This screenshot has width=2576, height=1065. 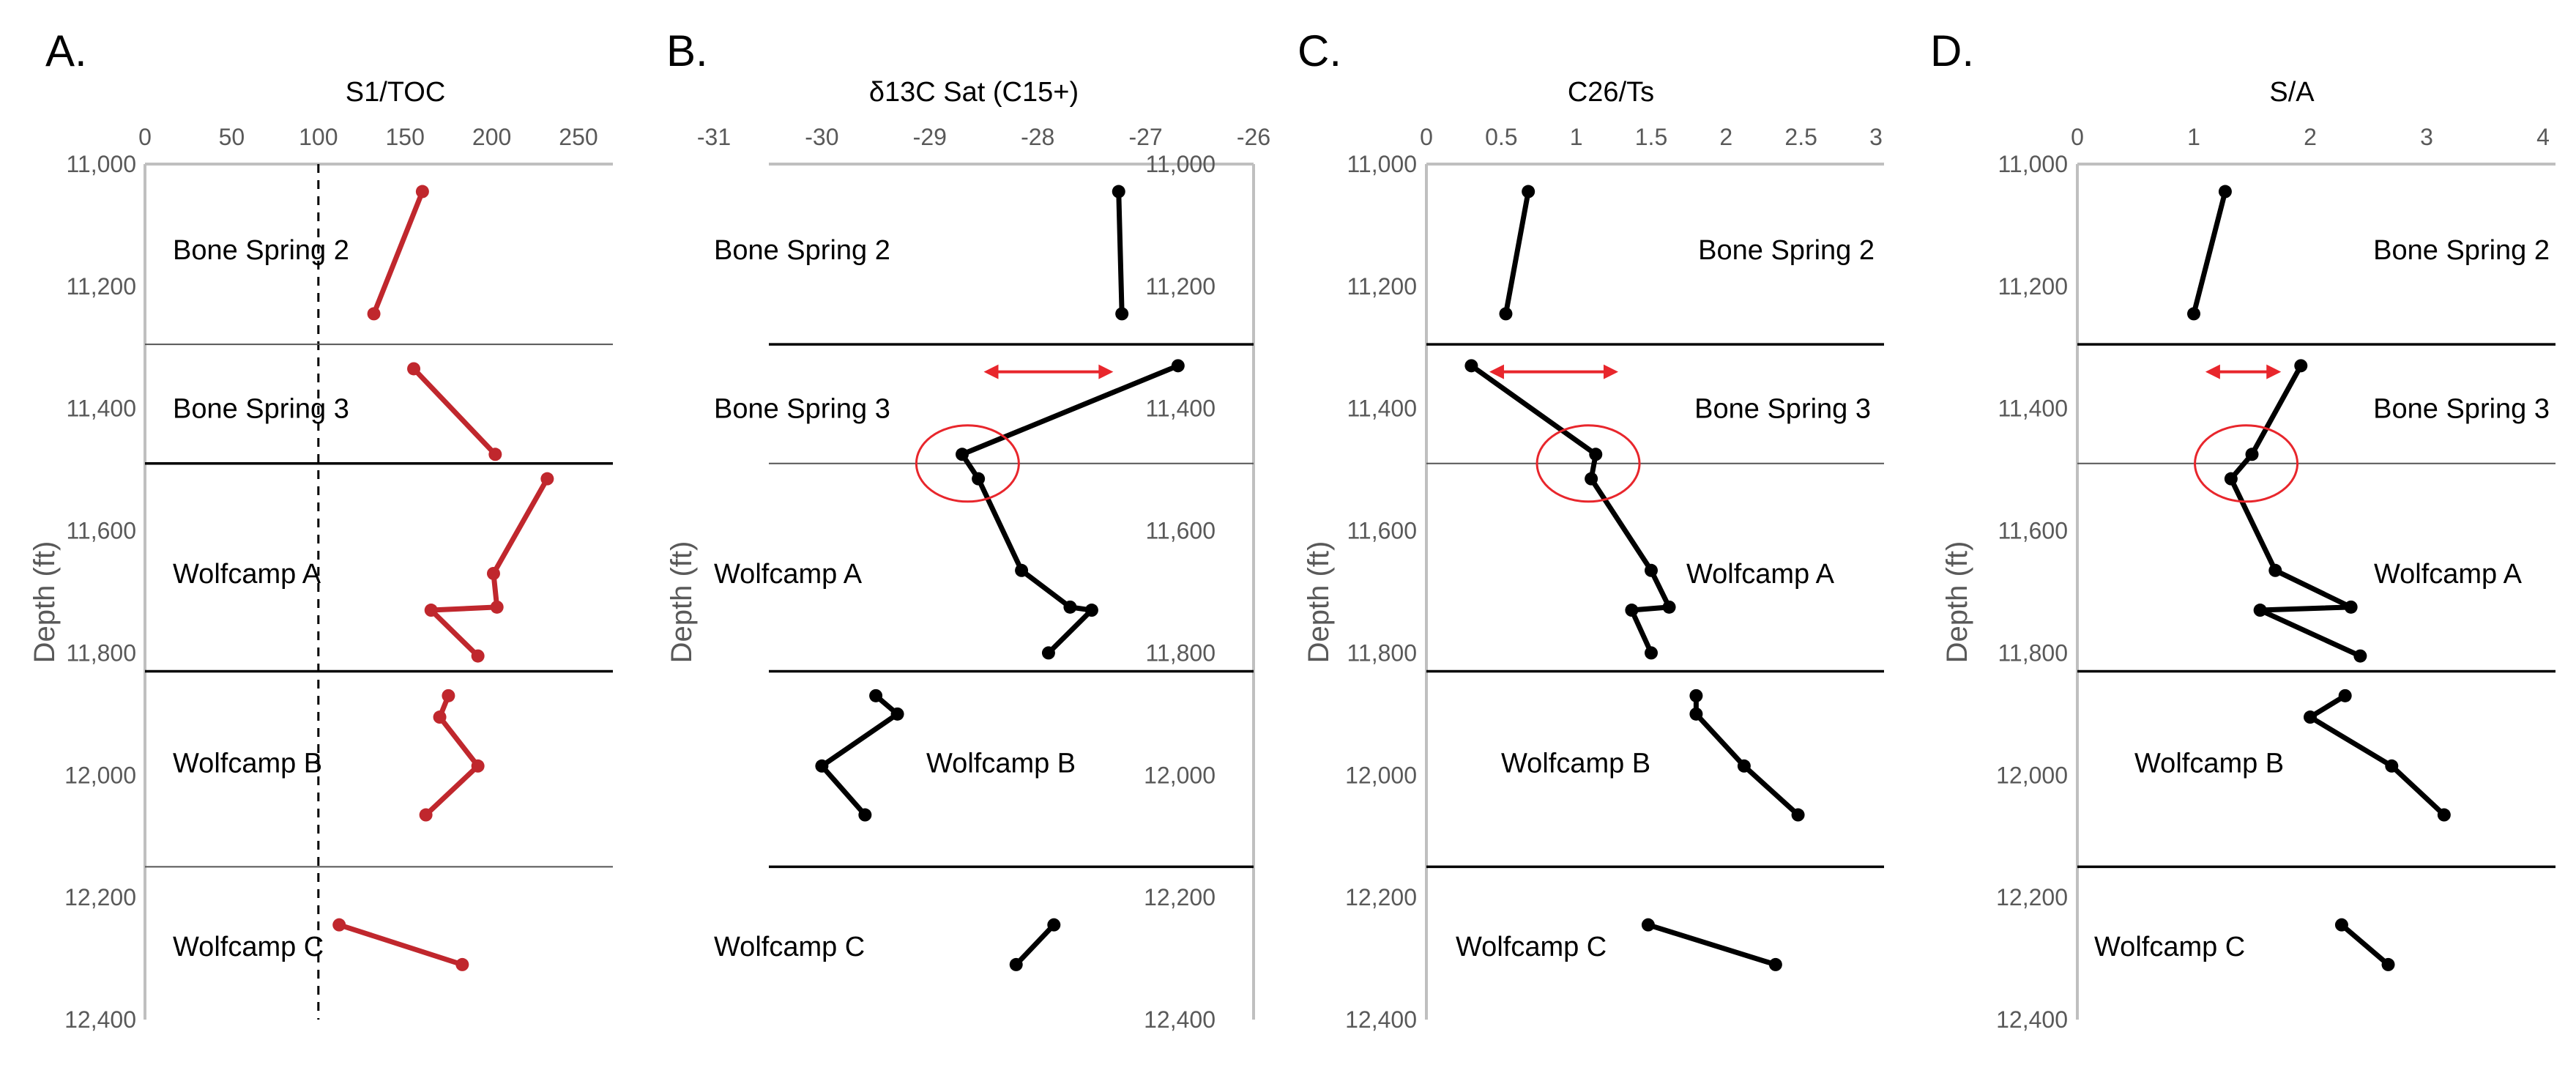 I want to click on panel-letter: B., so click(x=687, y=50).